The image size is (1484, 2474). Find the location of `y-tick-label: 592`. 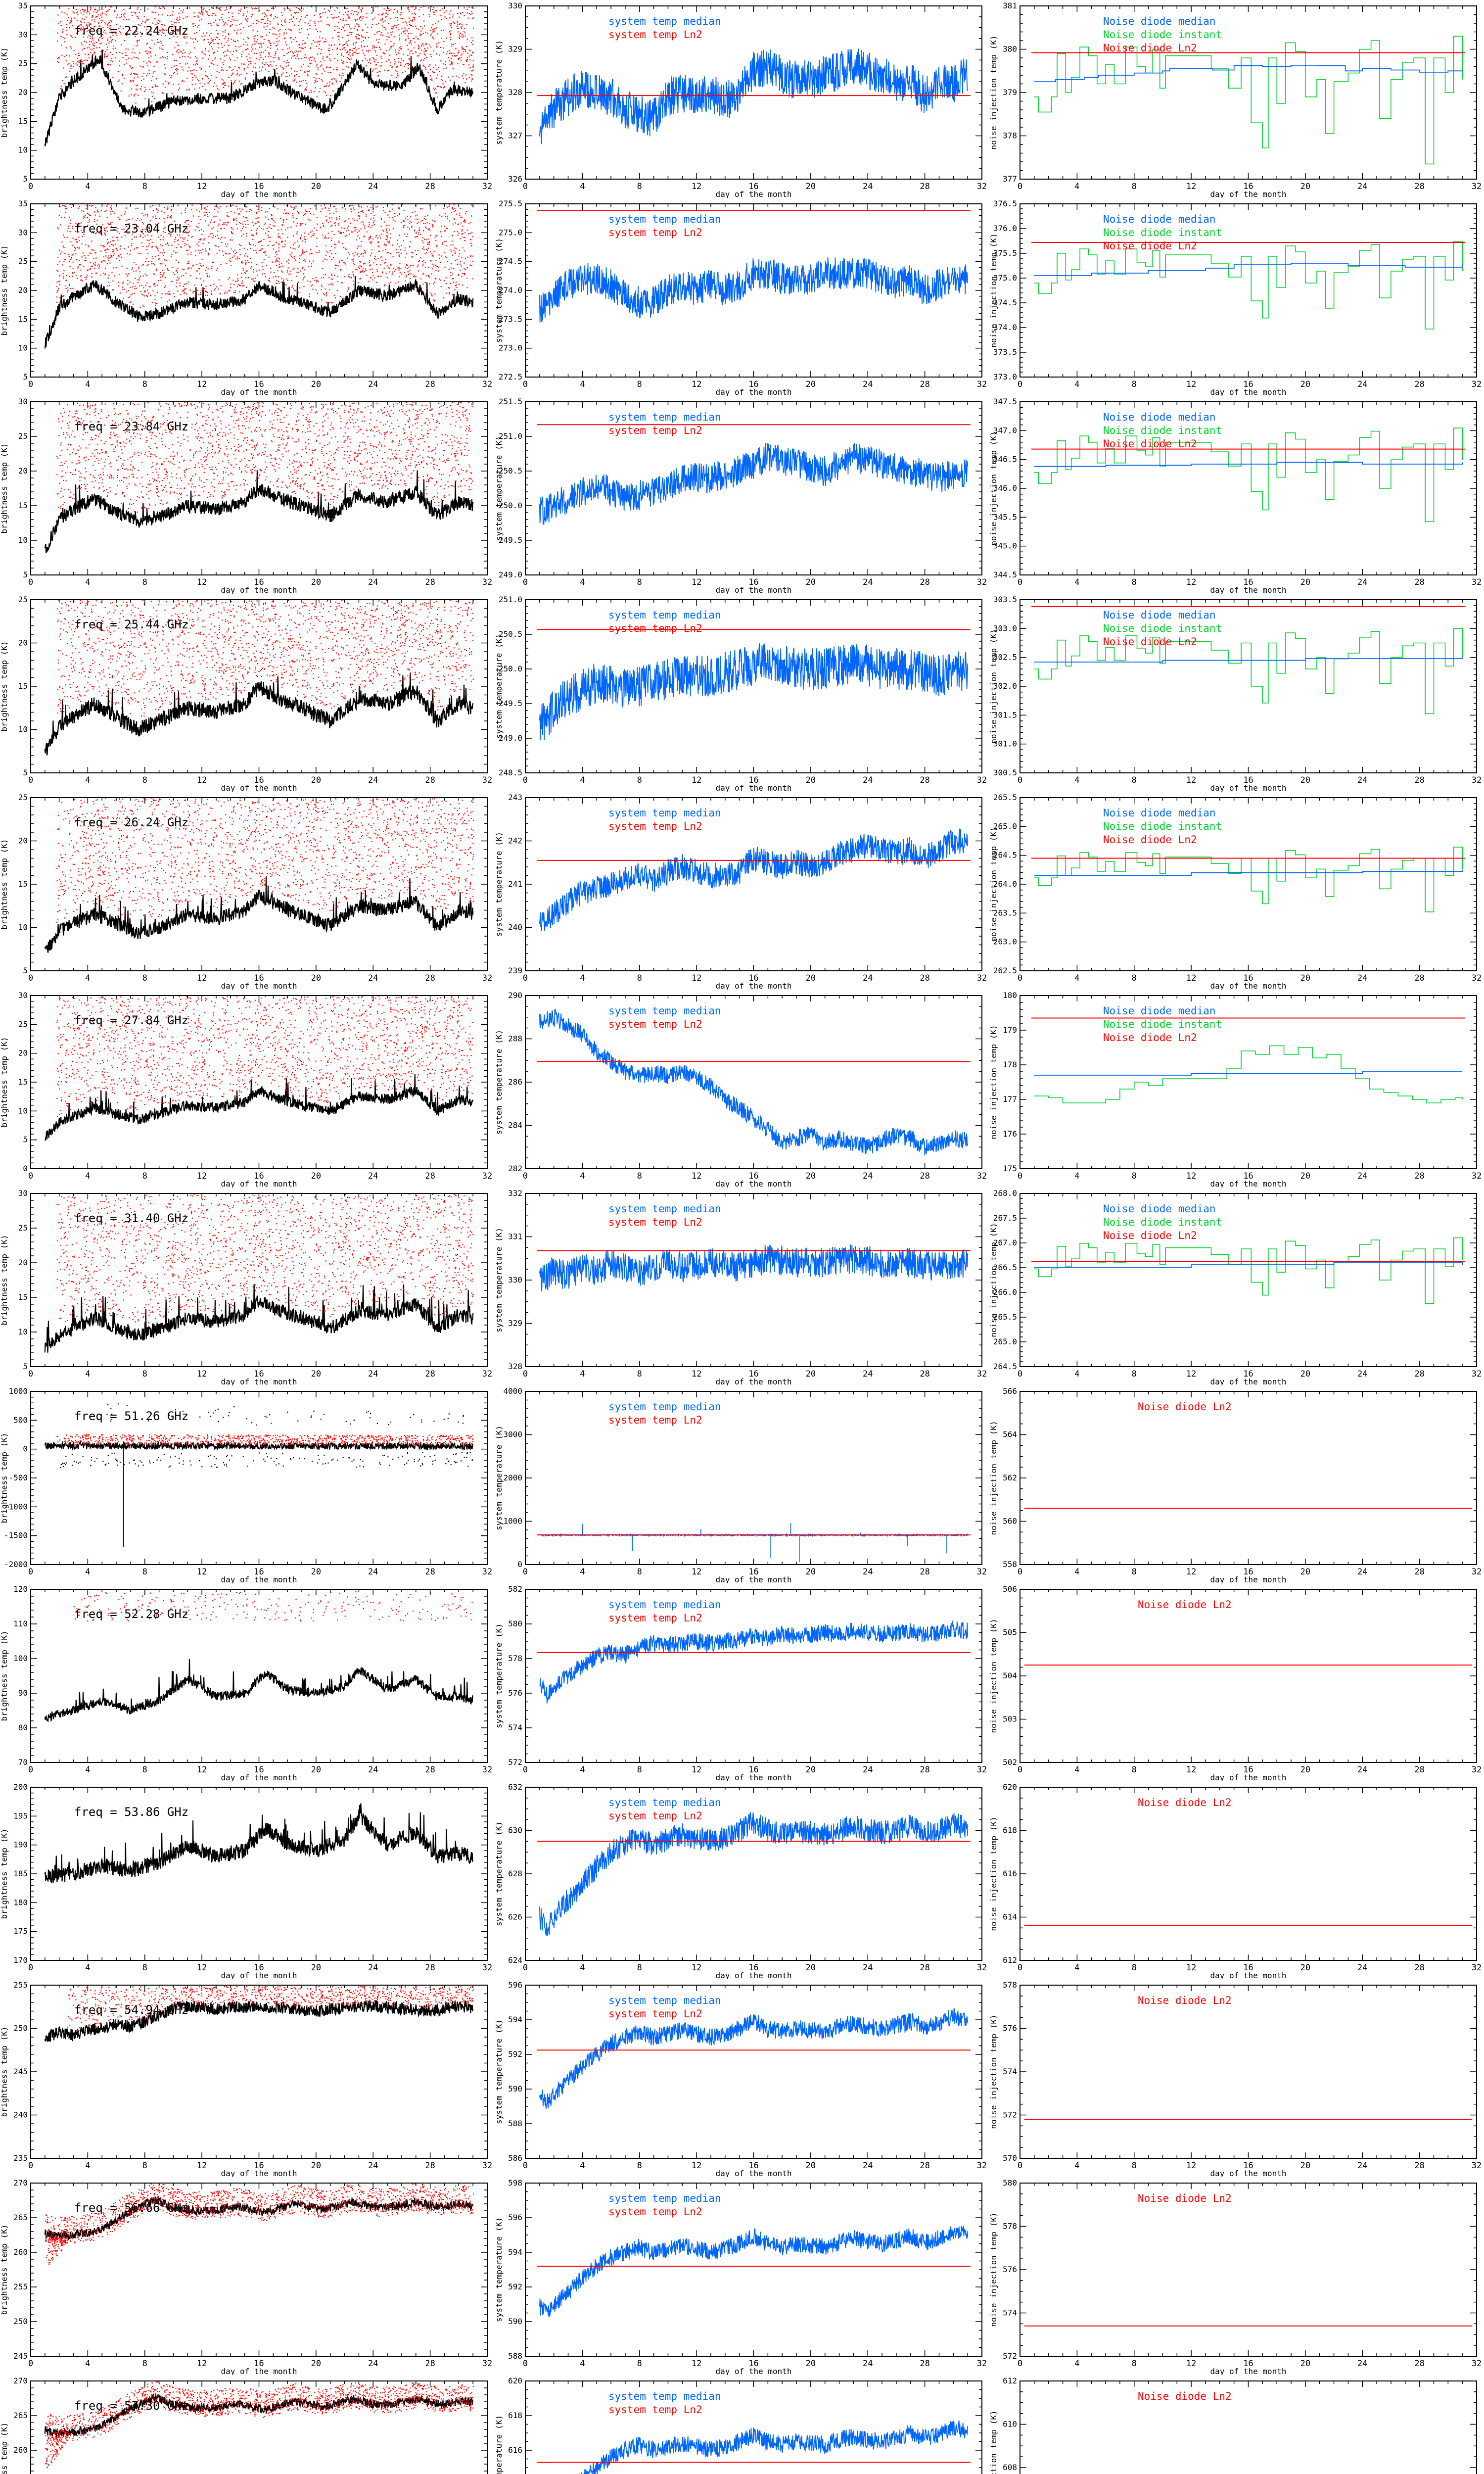

y-tick-label: 592 is located at coordinates (515, 2054).